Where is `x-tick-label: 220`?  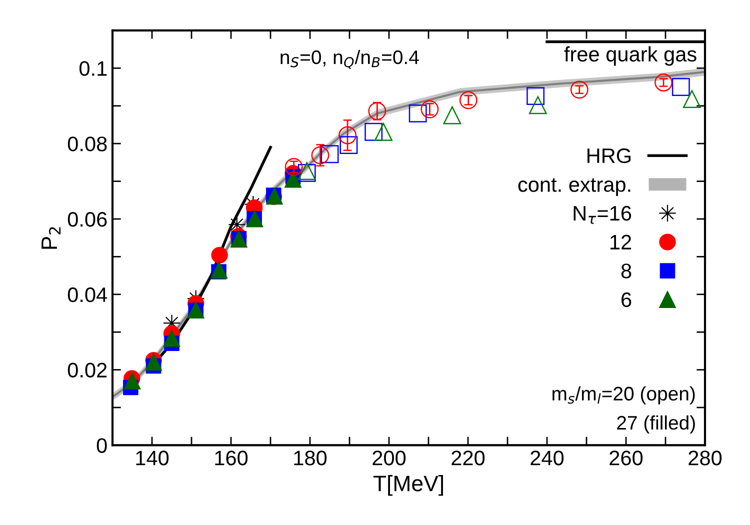 x-tick-label: 220 is located at coordinates (468, 458).